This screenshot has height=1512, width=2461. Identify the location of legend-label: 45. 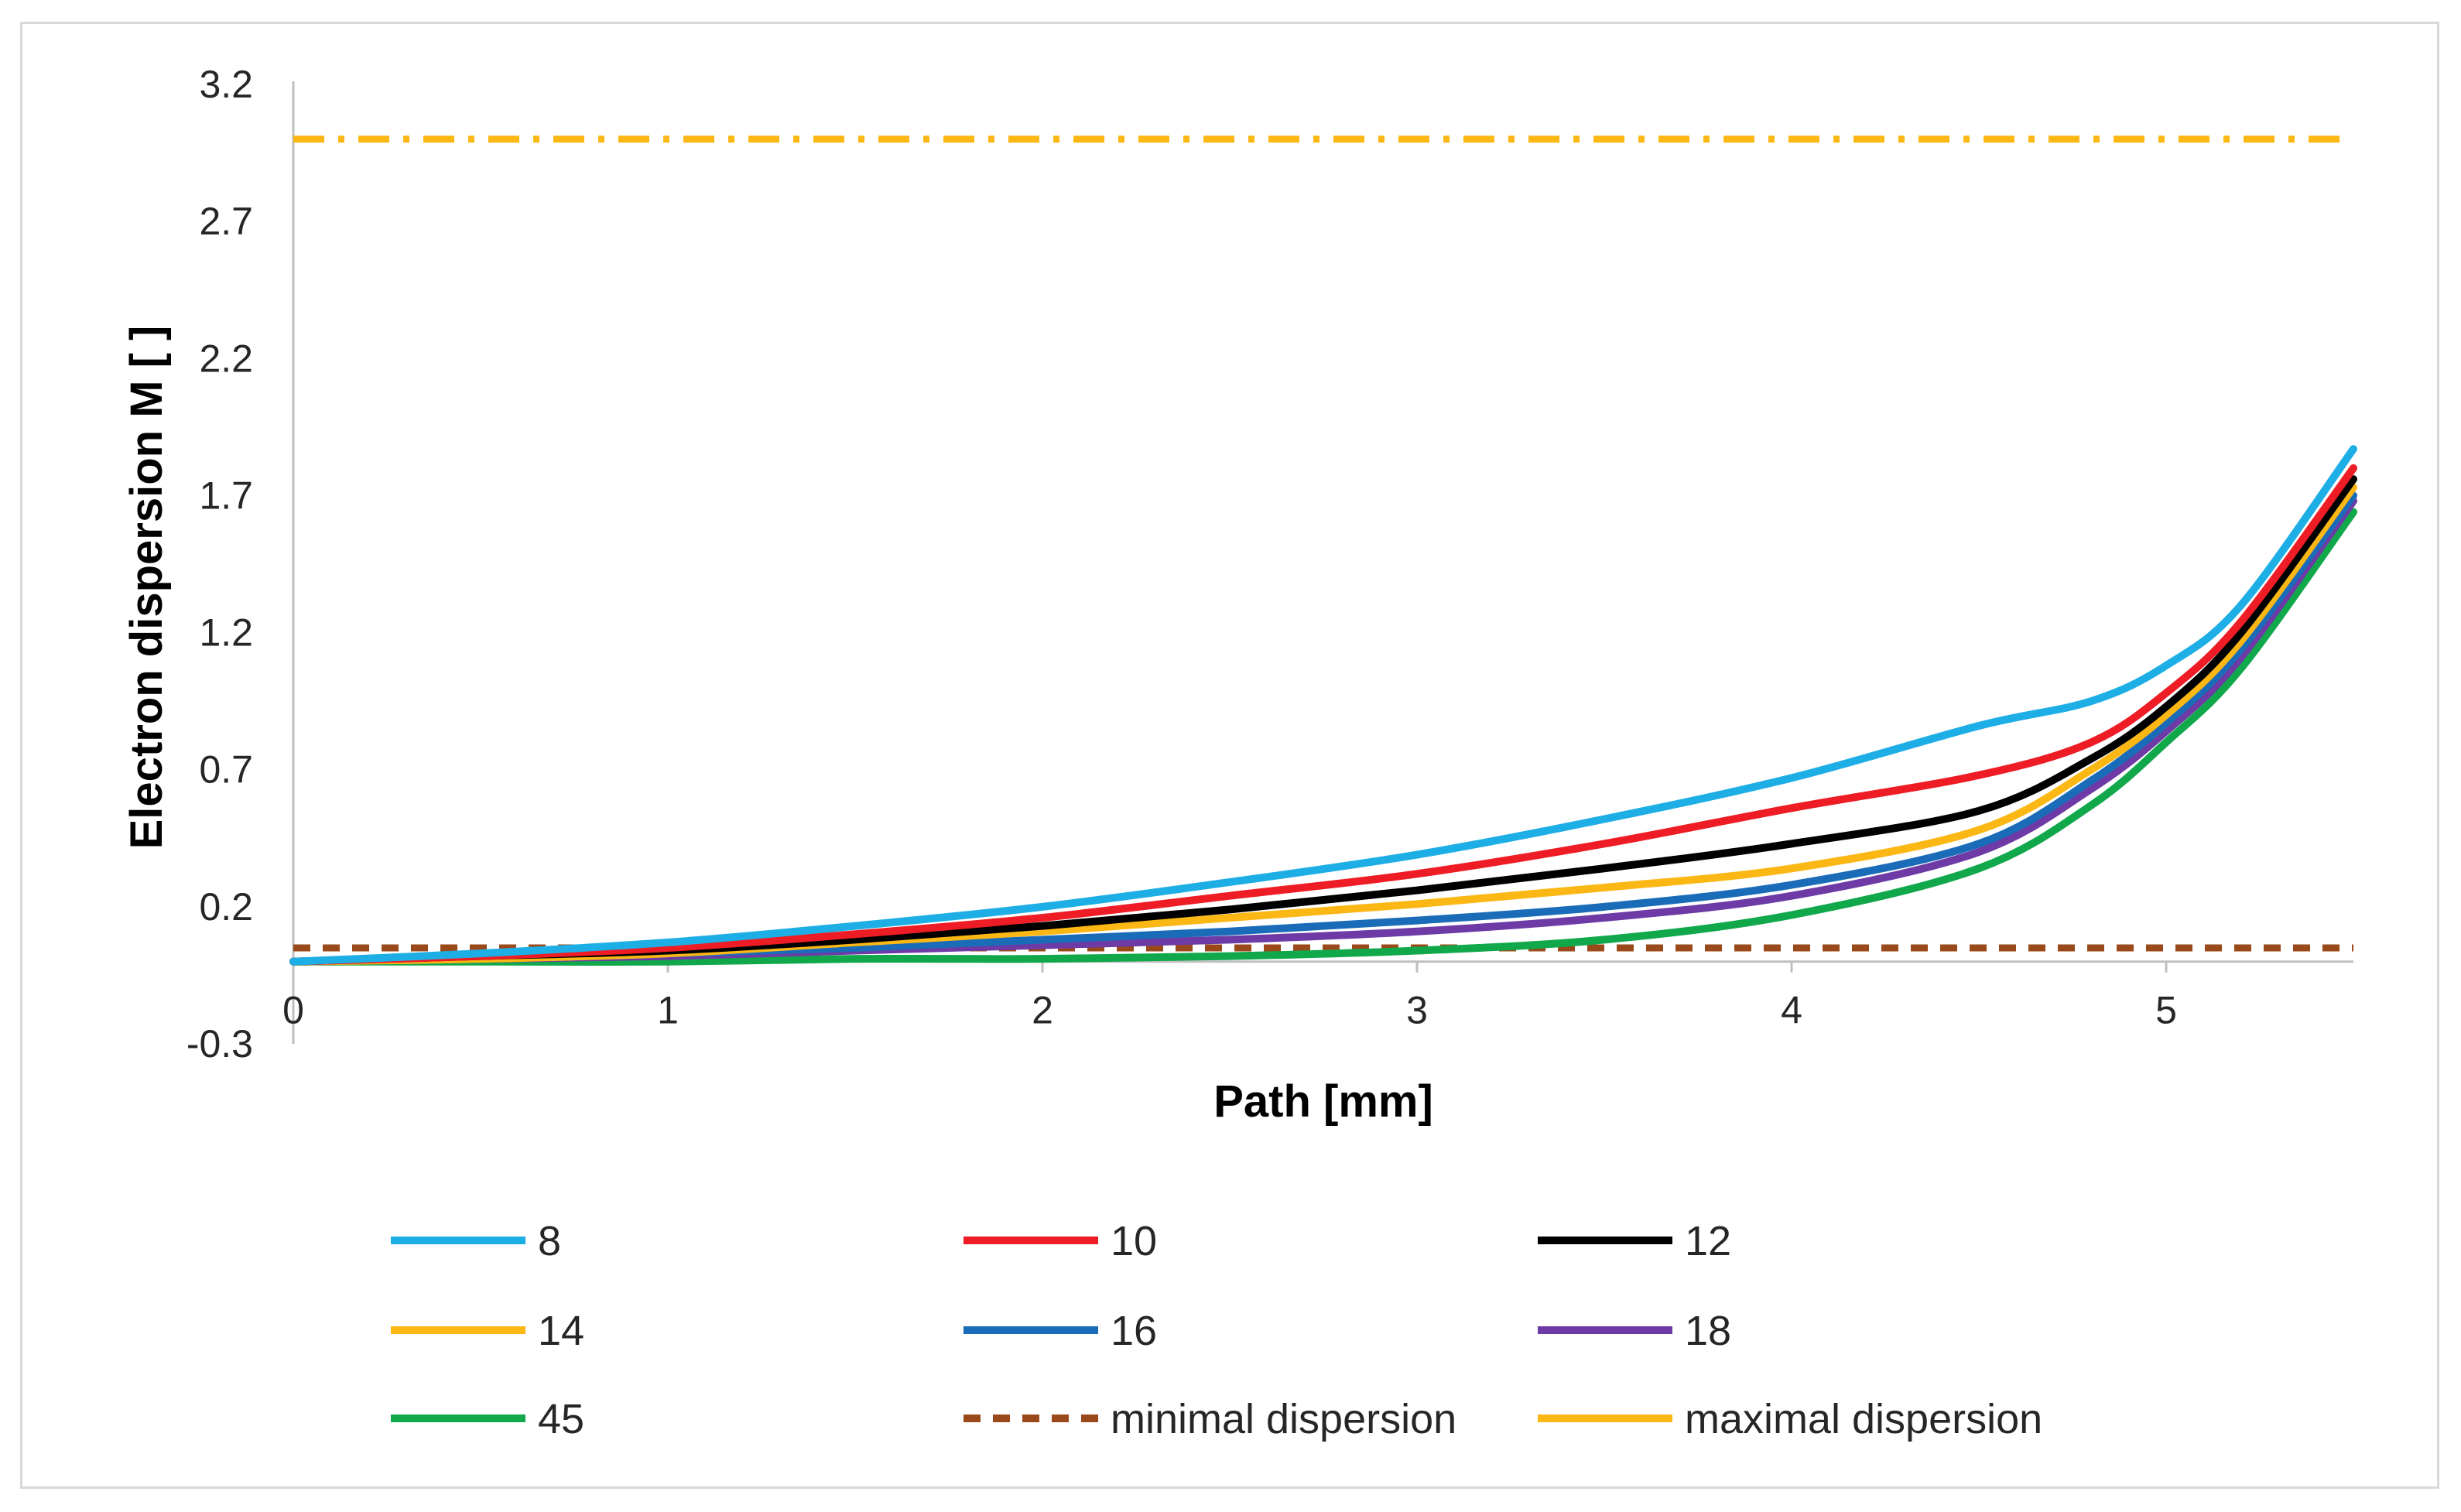
(561, 1419).